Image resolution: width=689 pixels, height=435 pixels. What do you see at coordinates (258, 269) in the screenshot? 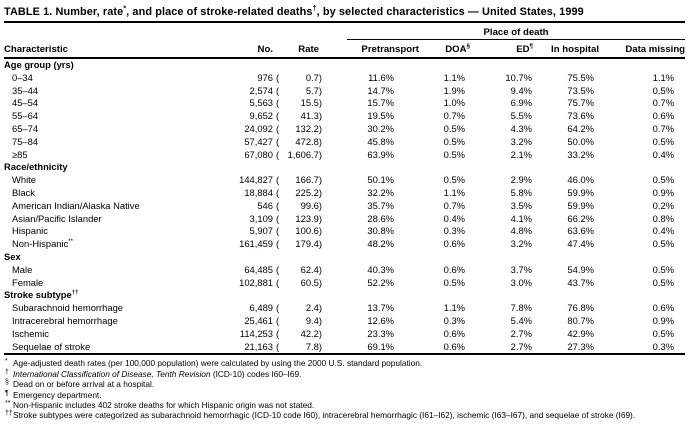
I see `cell-no: 64,485` at bounding box center [258, 269].